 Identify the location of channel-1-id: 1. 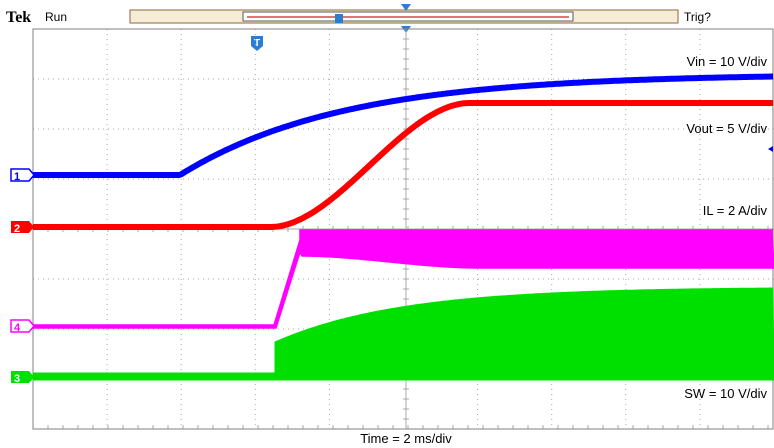
(17, 177).